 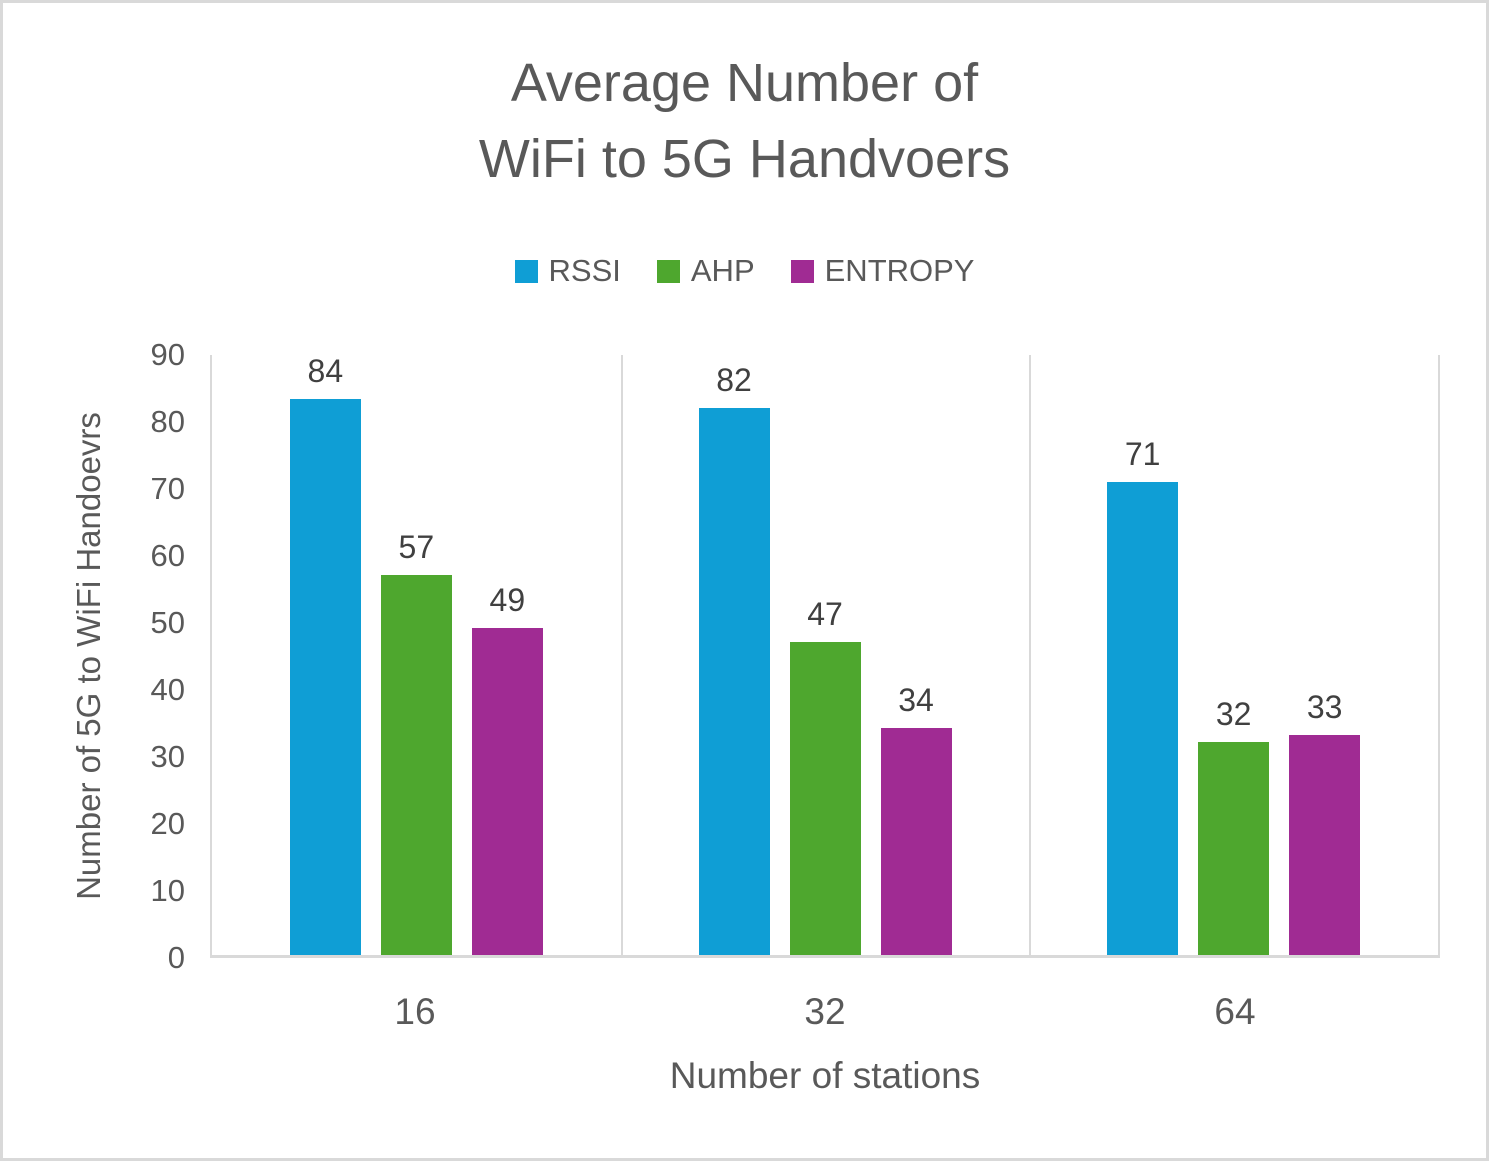 What do you see at coordinates (1142, 453) in the screenshot?
I see `bar-value-label: 71` at bounding box center [1142, 453].